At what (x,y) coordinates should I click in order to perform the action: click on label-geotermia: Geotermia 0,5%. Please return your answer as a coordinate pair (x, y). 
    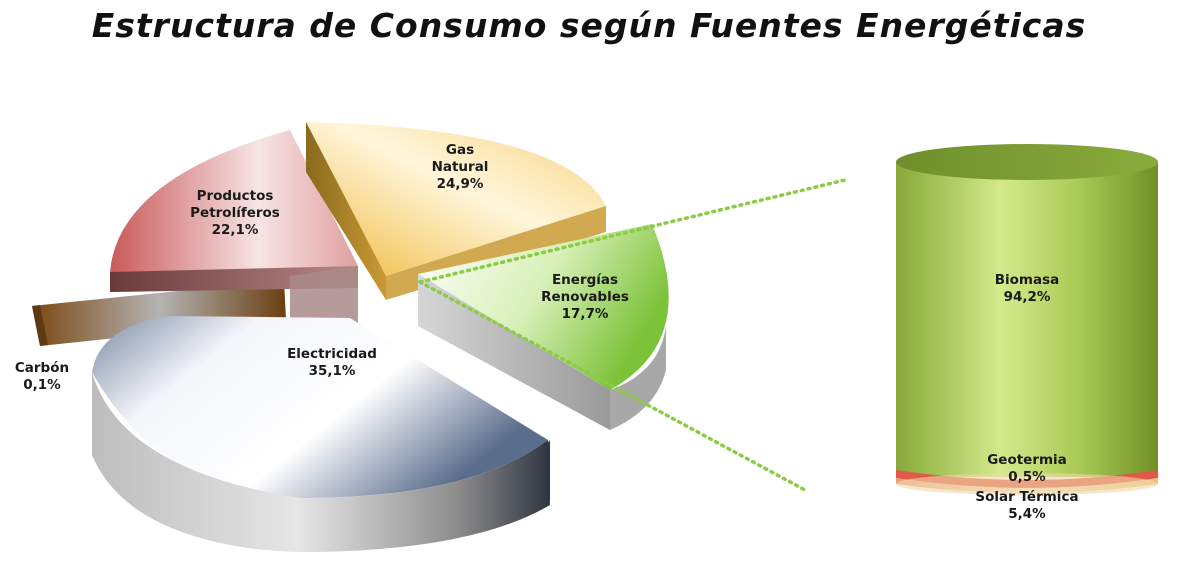
    Looking at the image, I should click on (1027, 468).